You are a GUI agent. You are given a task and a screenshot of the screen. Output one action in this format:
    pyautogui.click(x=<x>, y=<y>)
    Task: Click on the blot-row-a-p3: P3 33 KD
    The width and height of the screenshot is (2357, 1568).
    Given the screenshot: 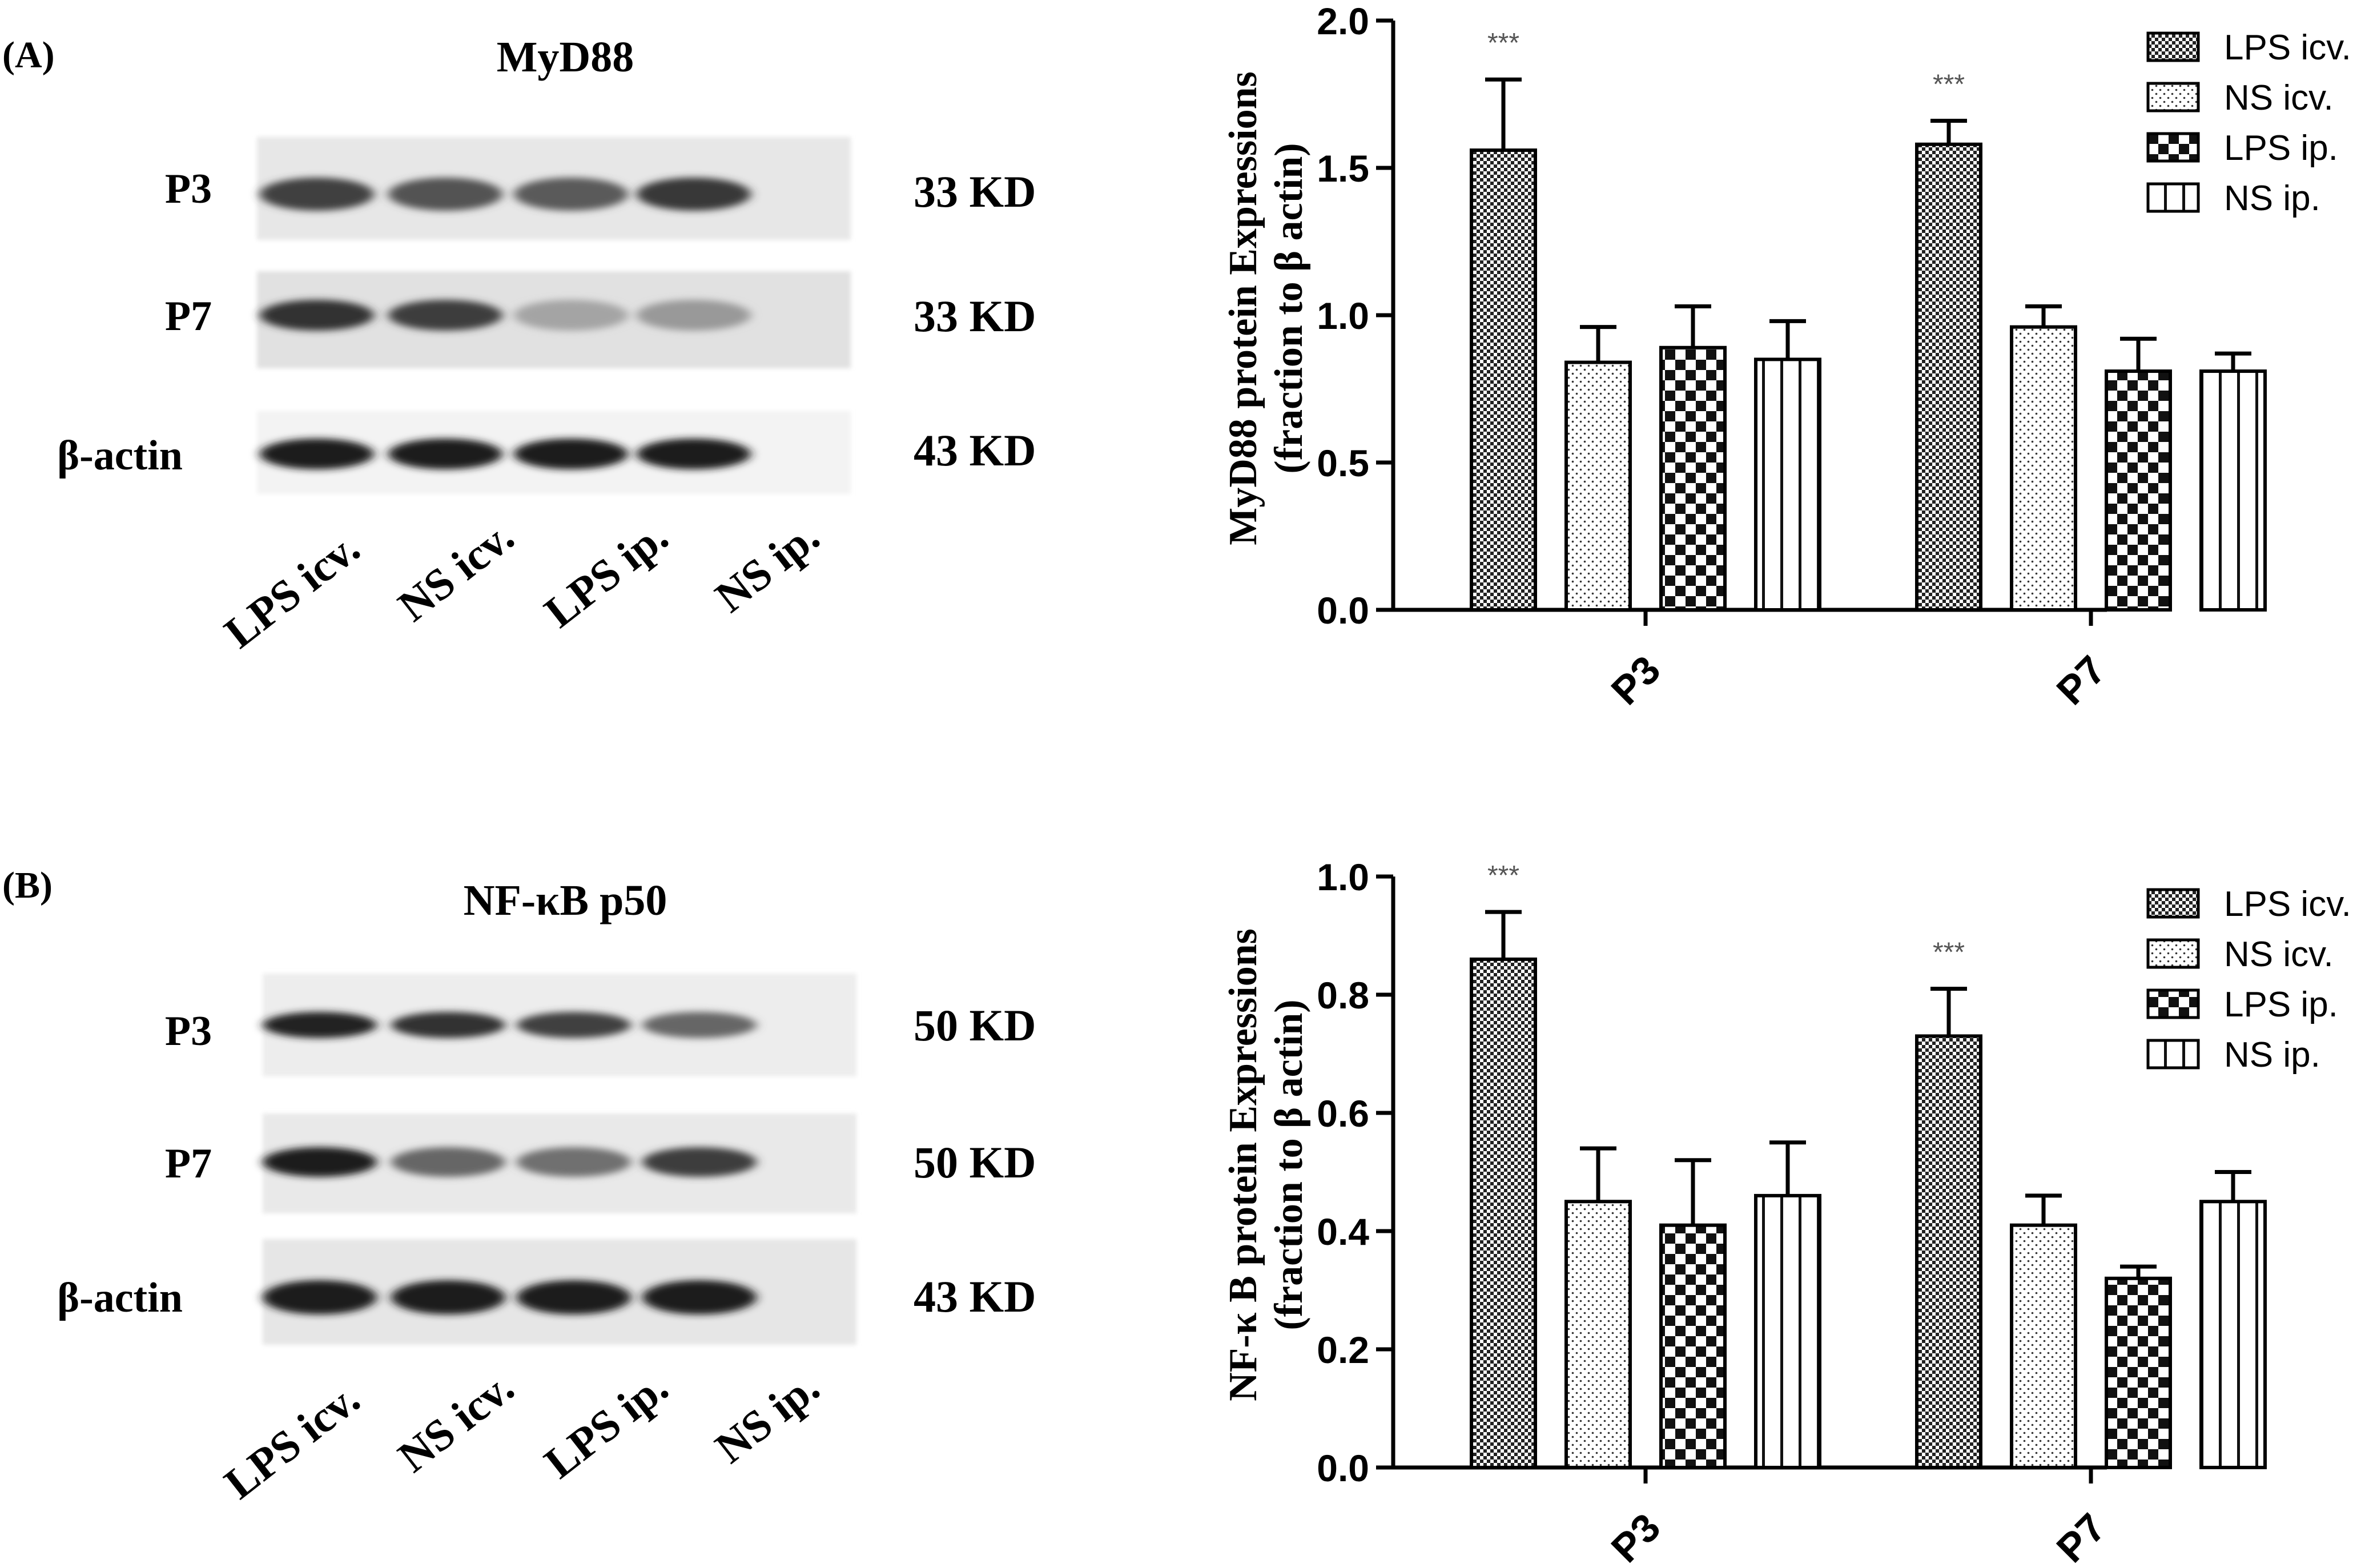 What is the action you would take?
    pyautogui.click(x=600, y=189)
    